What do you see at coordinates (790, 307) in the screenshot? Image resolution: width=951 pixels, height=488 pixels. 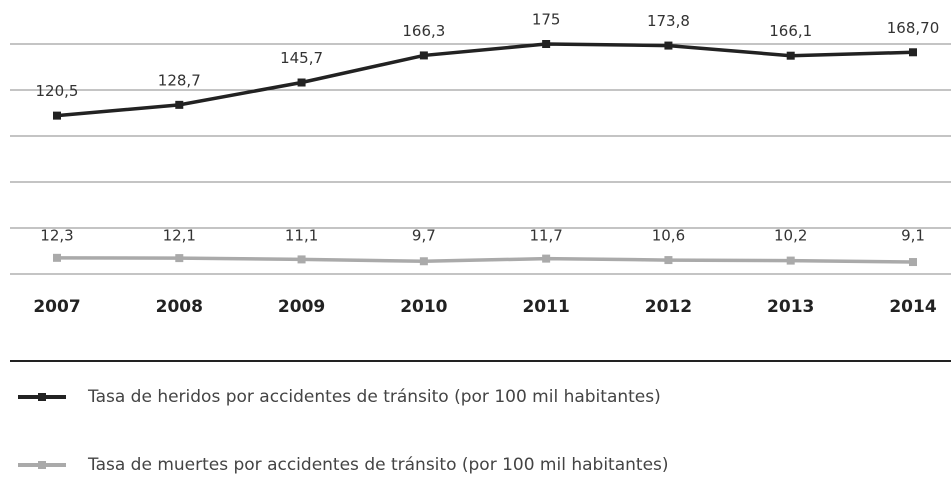 I see `x-tick-label: 2013` at bounding box center [790, 307].